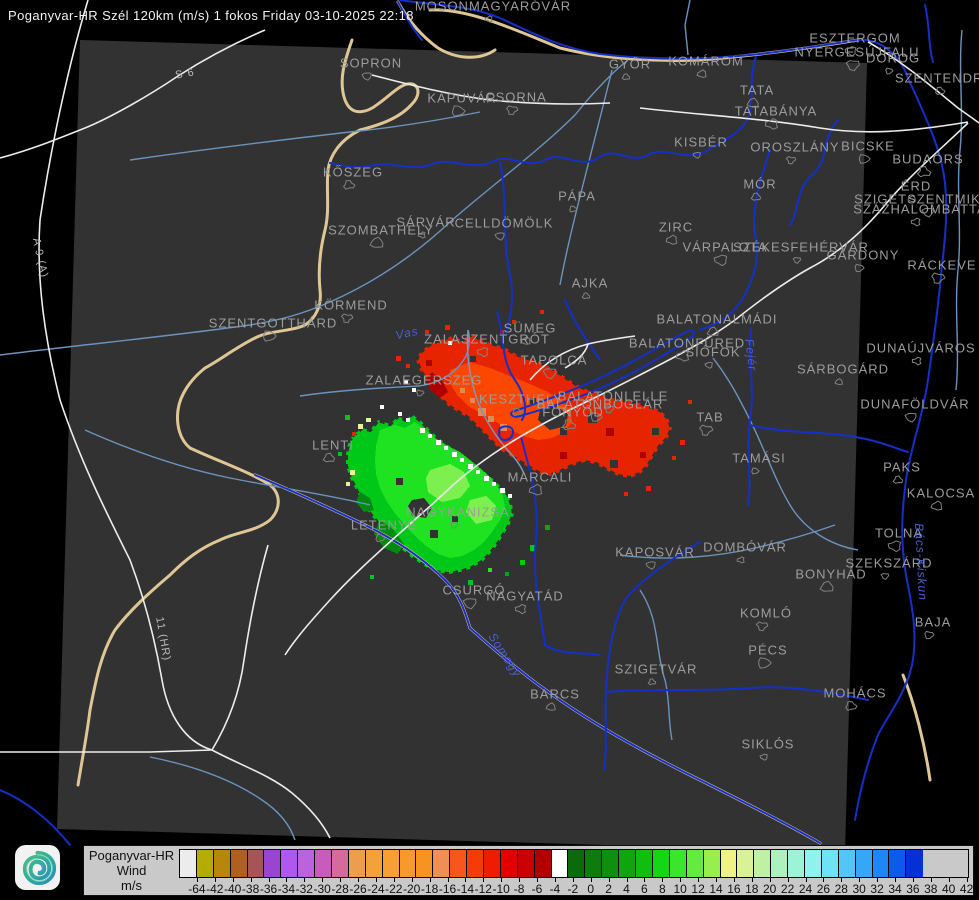 This screenshot has width=979, height=900. I want to click on scale-tick-label: 20, so click(770, 889).